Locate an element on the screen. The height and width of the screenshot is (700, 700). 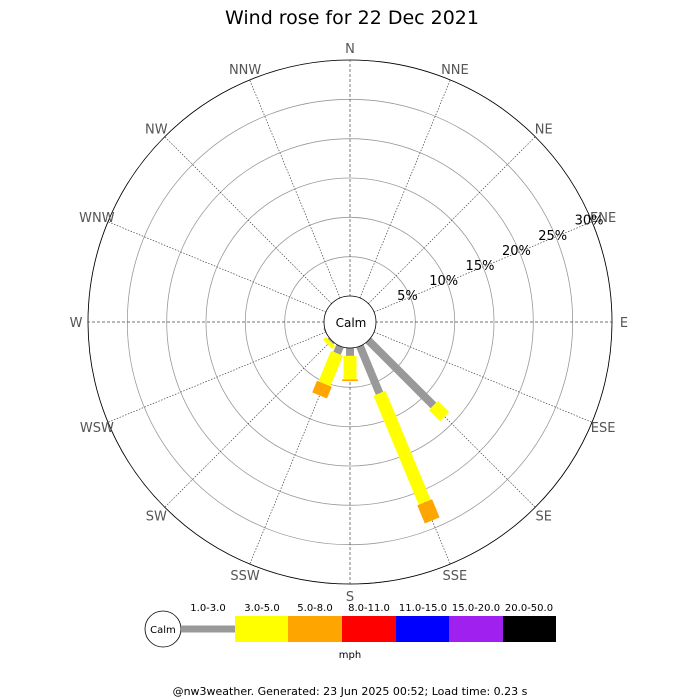
legend-bin-label: 5.0-8.0 is located at coordinates (314, 608).